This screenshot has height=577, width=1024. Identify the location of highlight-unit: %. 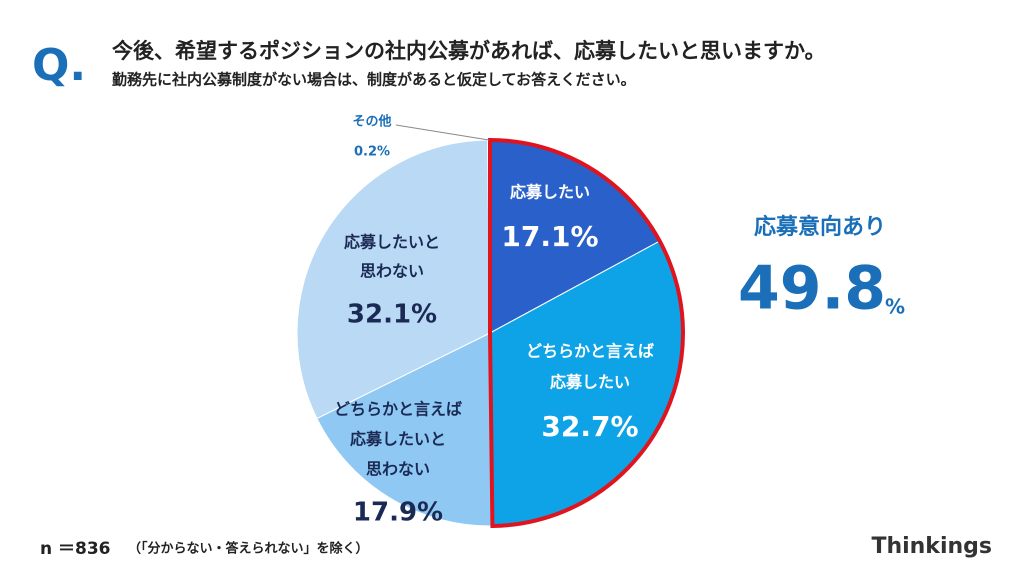
(895, 307).